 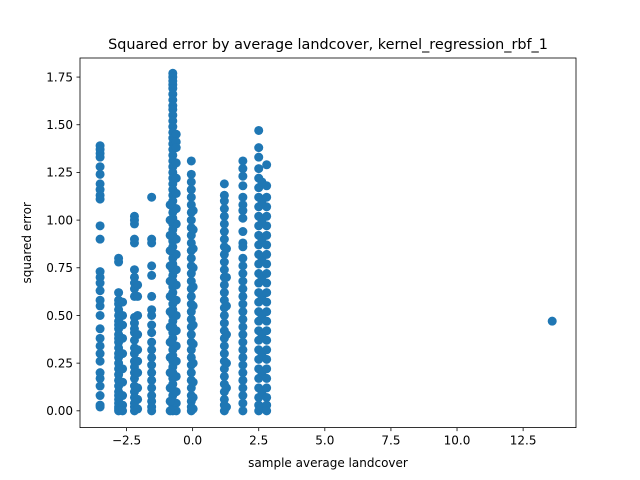 I want to click on y-axis-ticks: 0.00 0.25 0.50 0.75 1.00 1.25 1.50 1.75, so click(x=63, y=244).